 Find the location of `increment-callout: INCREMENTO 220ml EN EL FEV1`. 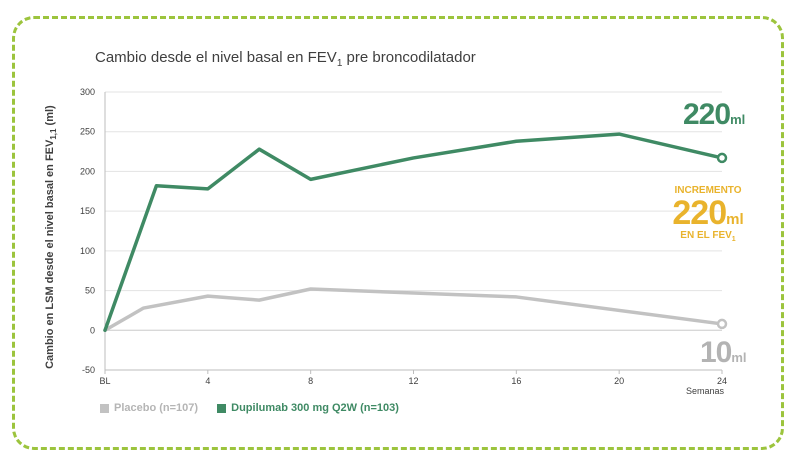

increment-callout: INCREMENTO 220ml EN EL FEV1 is located at coordinates (708, 214).